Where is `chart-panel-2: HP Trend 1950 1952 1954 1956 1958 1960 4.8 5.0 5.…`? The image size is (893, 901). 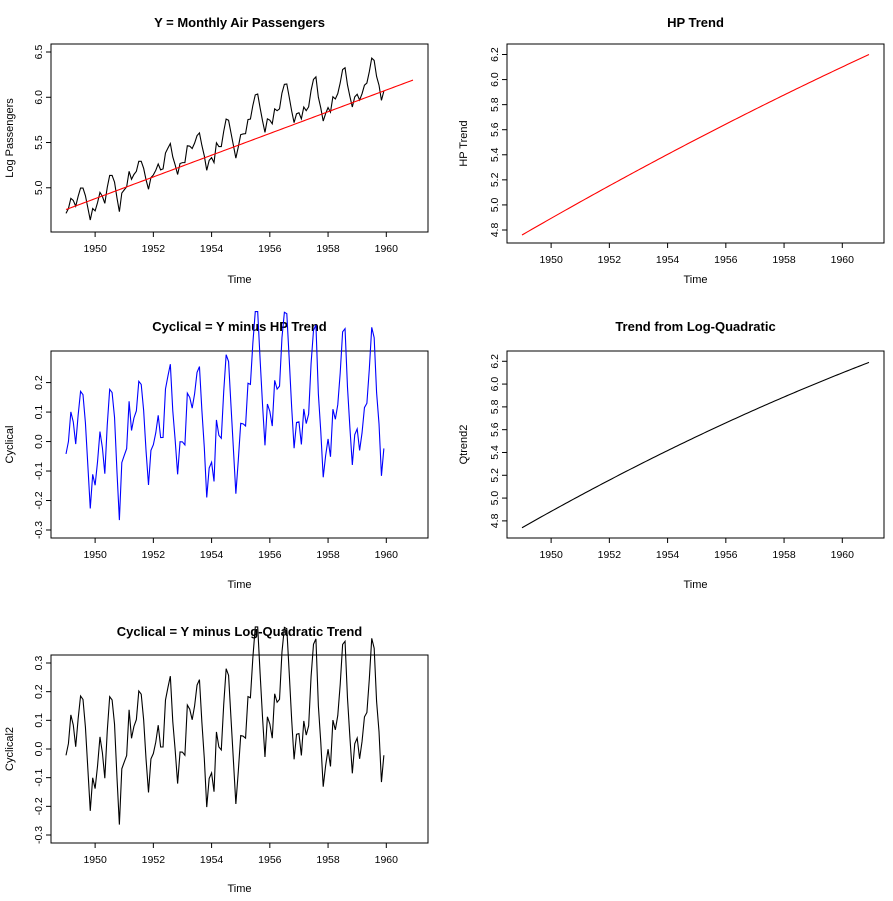
chart-panel-2: HP Trend 1950 1952 1954 1956 1958 1960 4.8 5.0 5.… is located at coordinates (671, 150).